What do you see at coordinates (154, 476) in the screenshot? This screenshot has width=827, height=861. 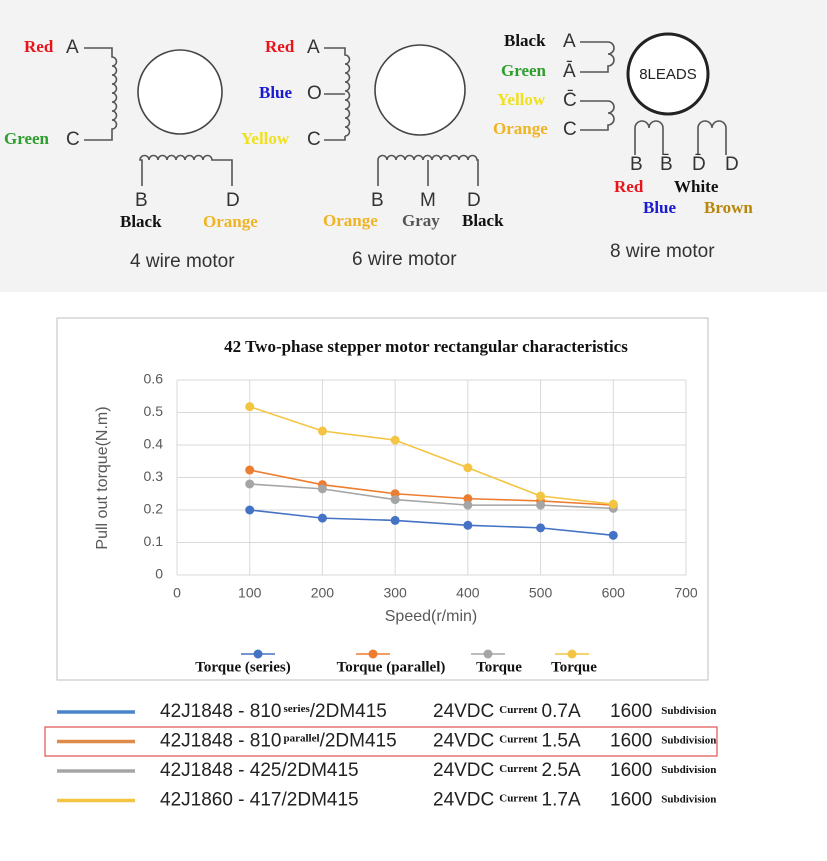 I see `y-tick-label: 0.3` at bounding box center [154, 476].